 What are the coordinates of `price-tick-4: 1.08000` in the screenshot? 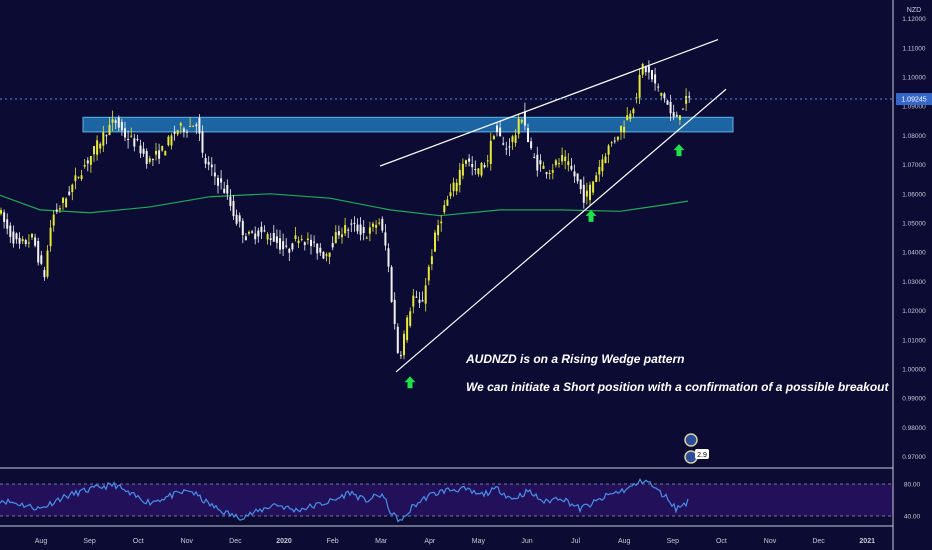 It's located at (914, 136).